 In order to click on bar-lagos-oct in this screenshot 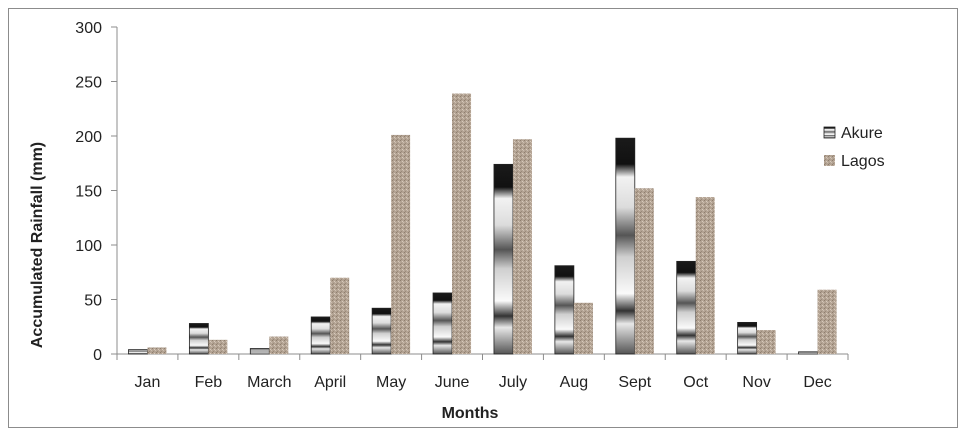, I will do `click(705, 275)`.